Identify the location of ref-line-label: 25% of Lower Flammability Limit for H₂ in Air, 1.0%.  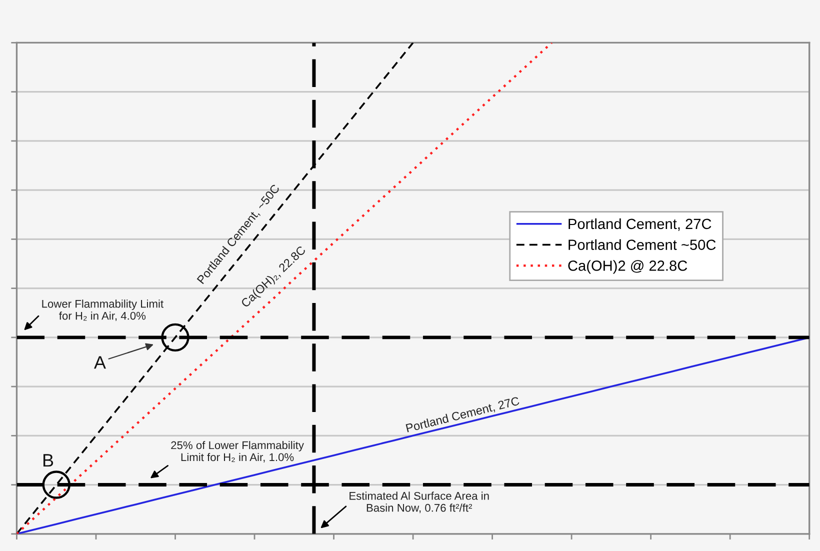
(237, 451).